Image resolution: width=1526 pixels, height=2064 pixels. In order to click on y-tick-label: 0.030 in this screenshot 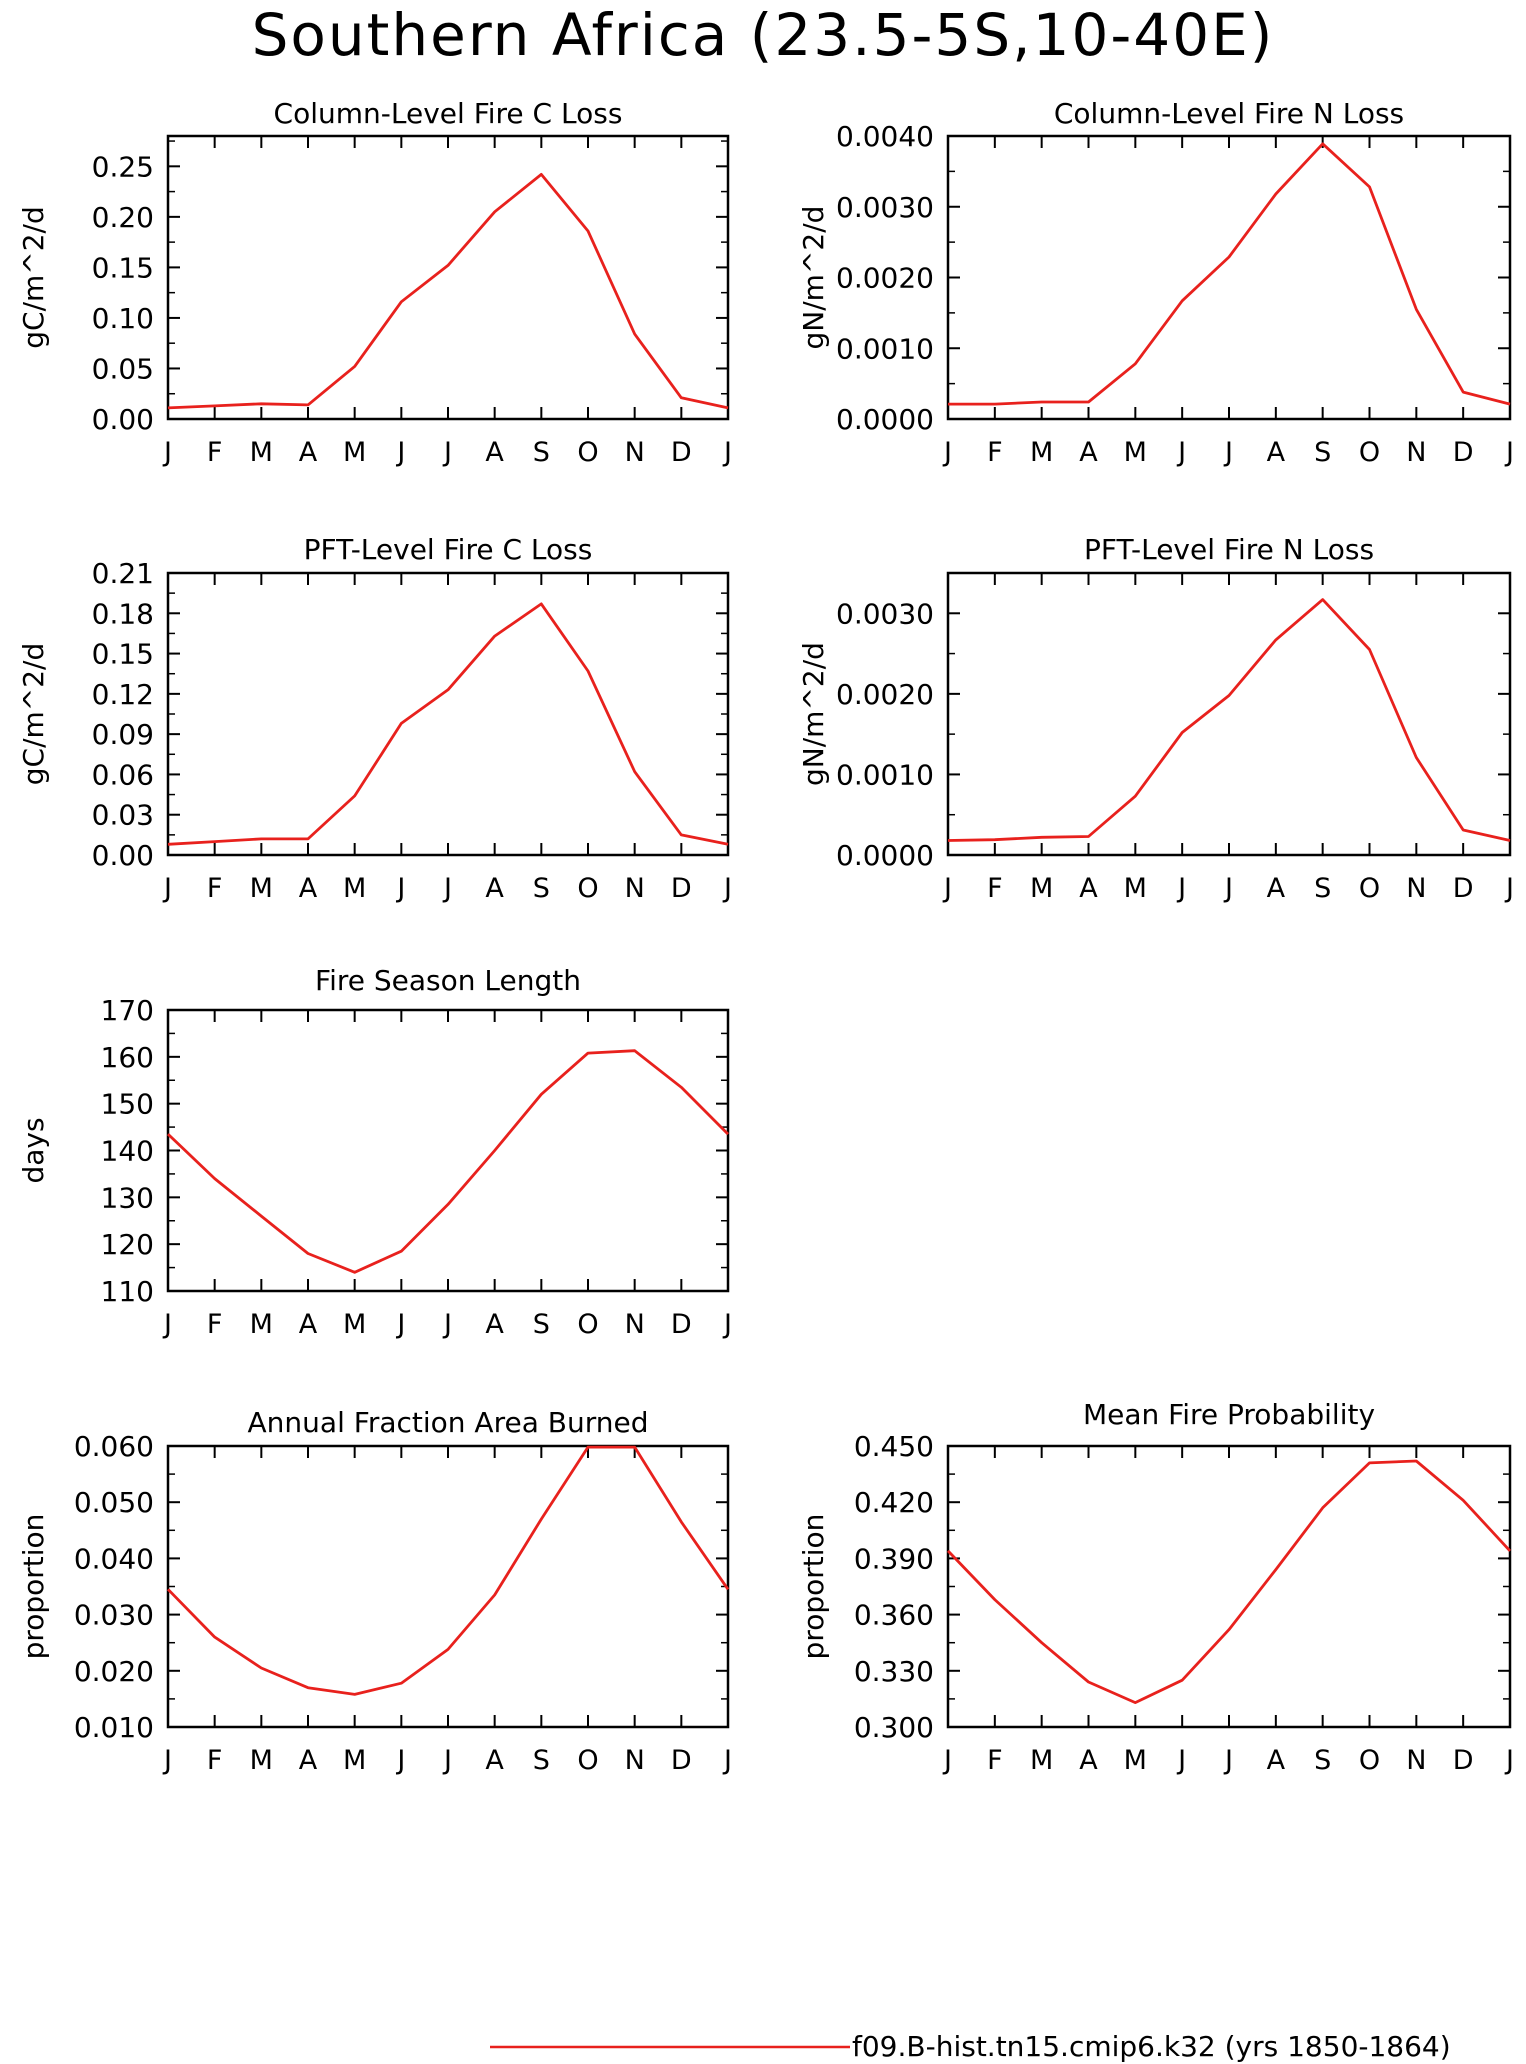, I will do `click(114, 1615)`.